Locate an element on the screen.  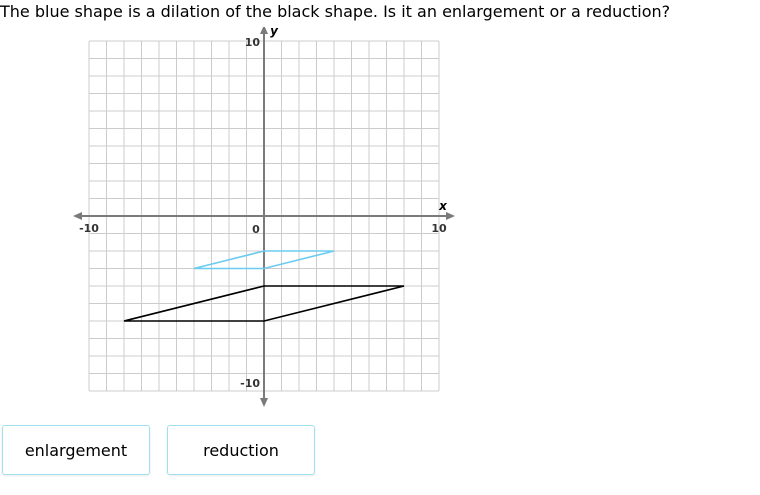
x-max-tick-label: 10 is located at coordinates (439, 228).